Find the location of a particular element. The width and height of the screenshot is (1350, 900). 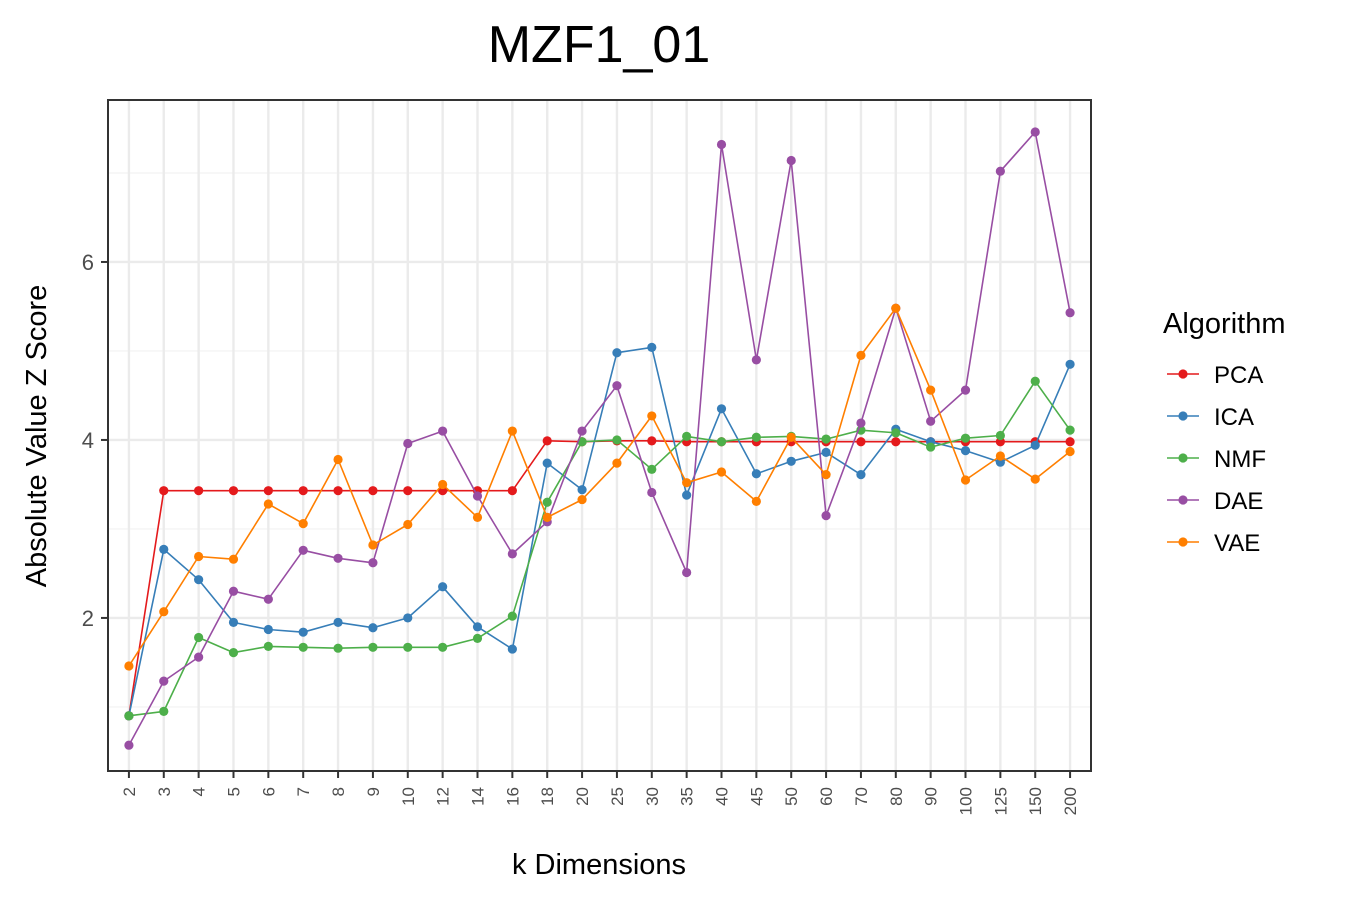

chart-title: MZF1_01 is located at coordinates (599, 45).